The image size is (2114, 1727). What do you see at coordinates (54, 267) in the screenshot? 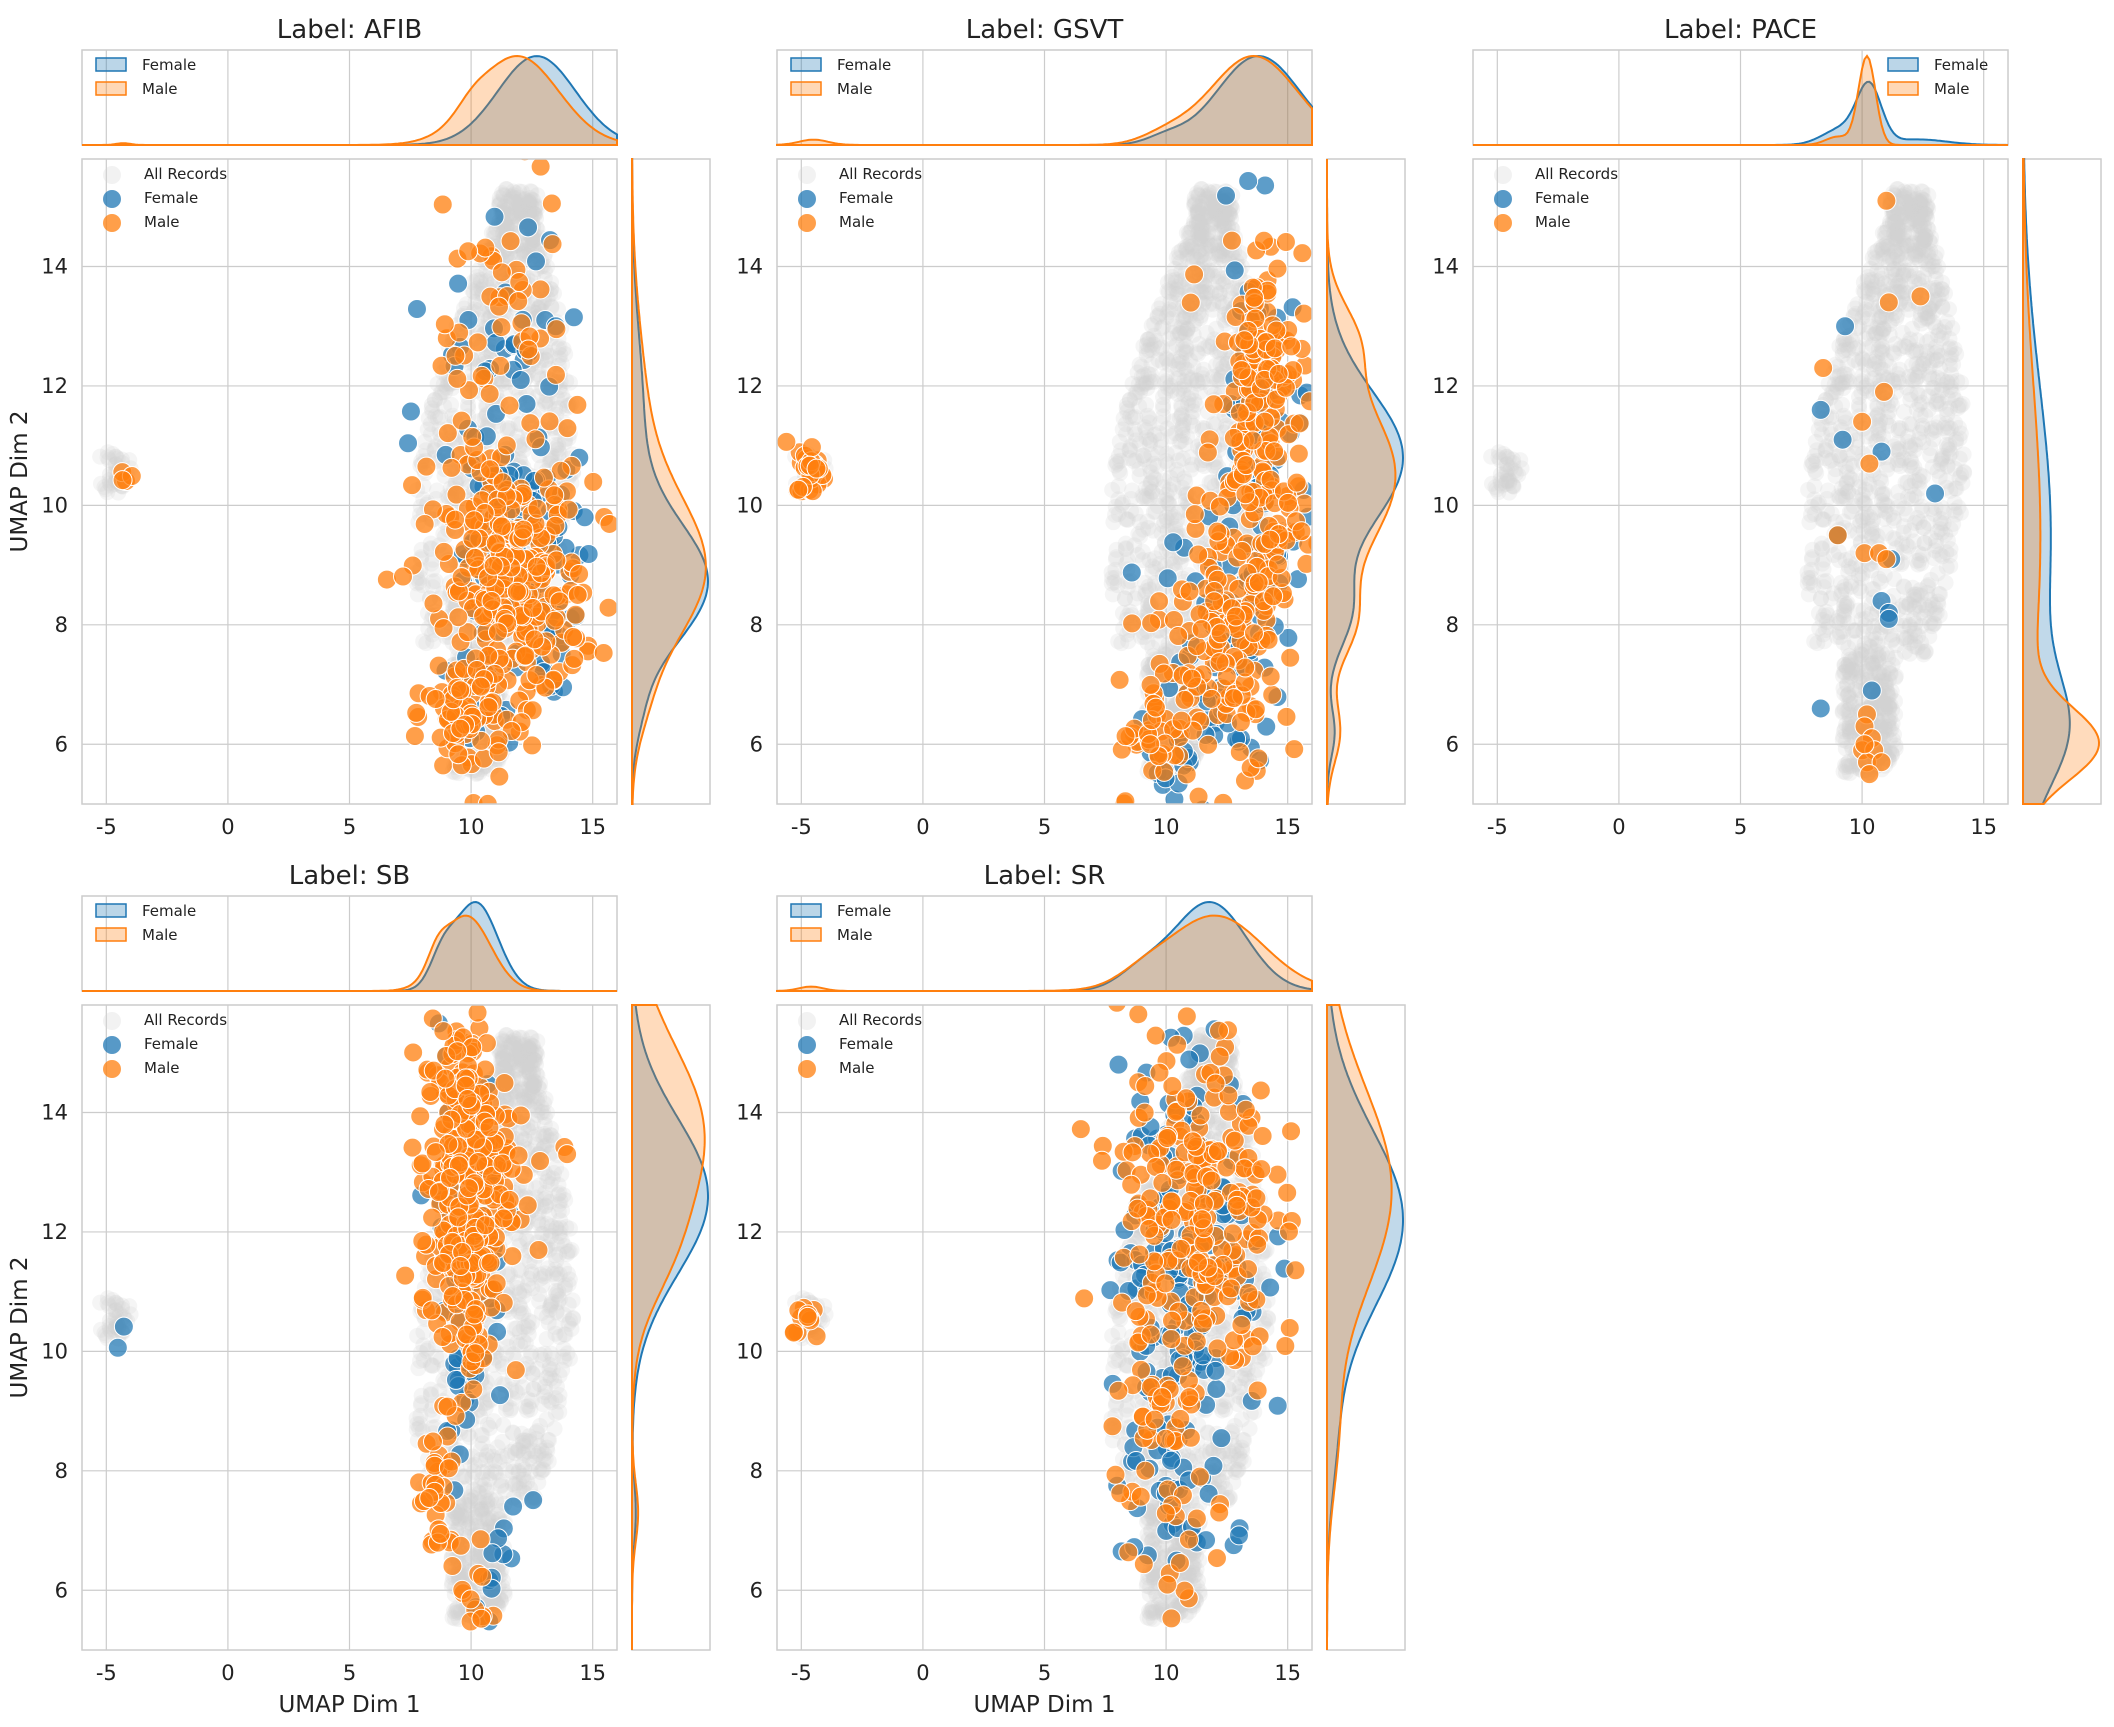
I see `y-tick-label: 14` at bounding box center [54, 267].